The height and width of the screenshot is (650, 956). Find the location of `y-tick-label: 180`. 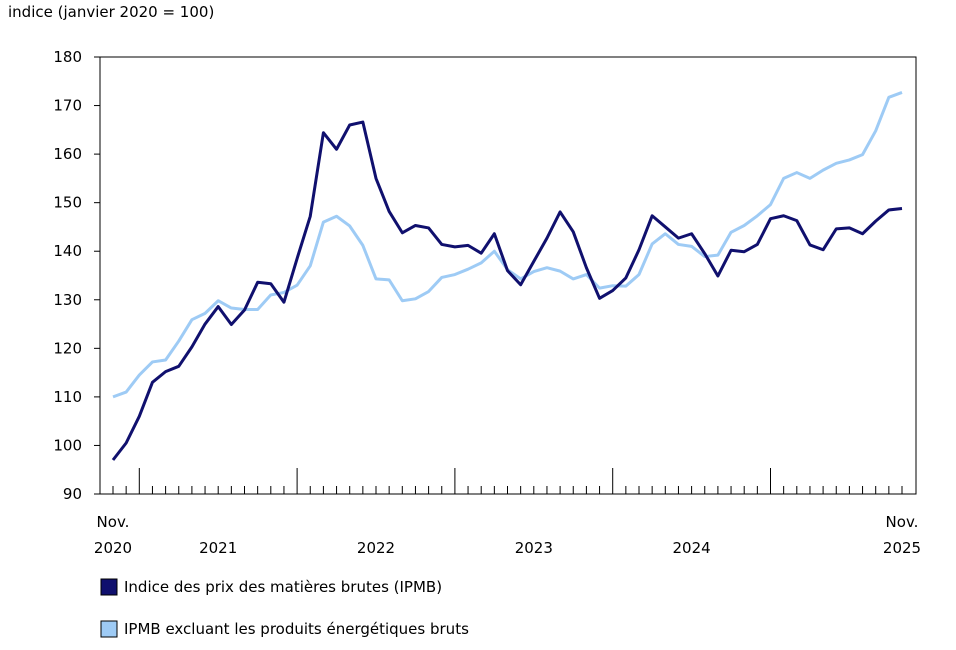

y-tick-label: 180 is located at coordinates (67, 57).